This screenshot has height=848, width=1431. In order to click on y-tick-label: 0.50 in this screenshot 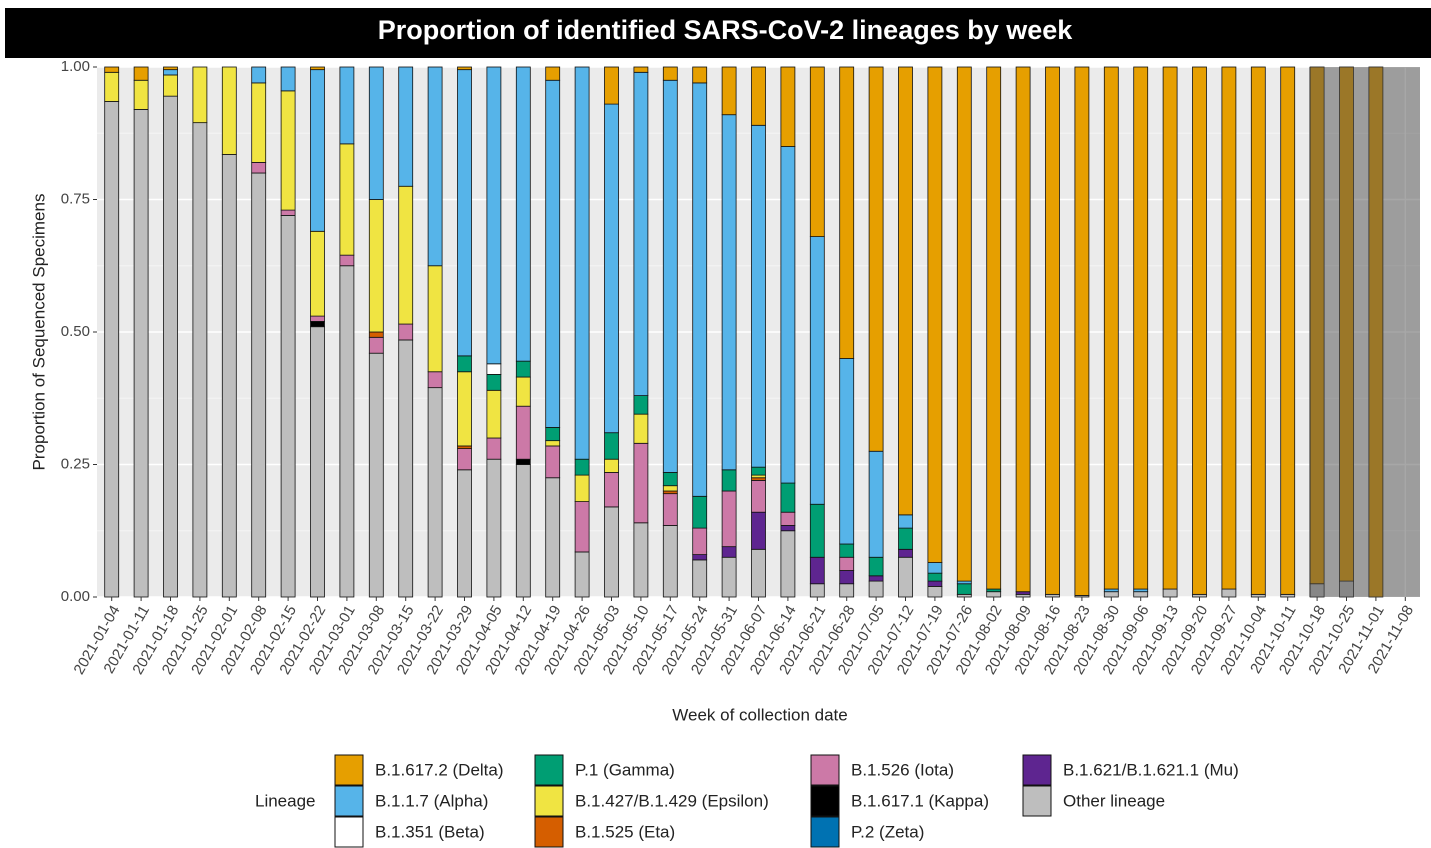, I will do `click(75, 331)`.